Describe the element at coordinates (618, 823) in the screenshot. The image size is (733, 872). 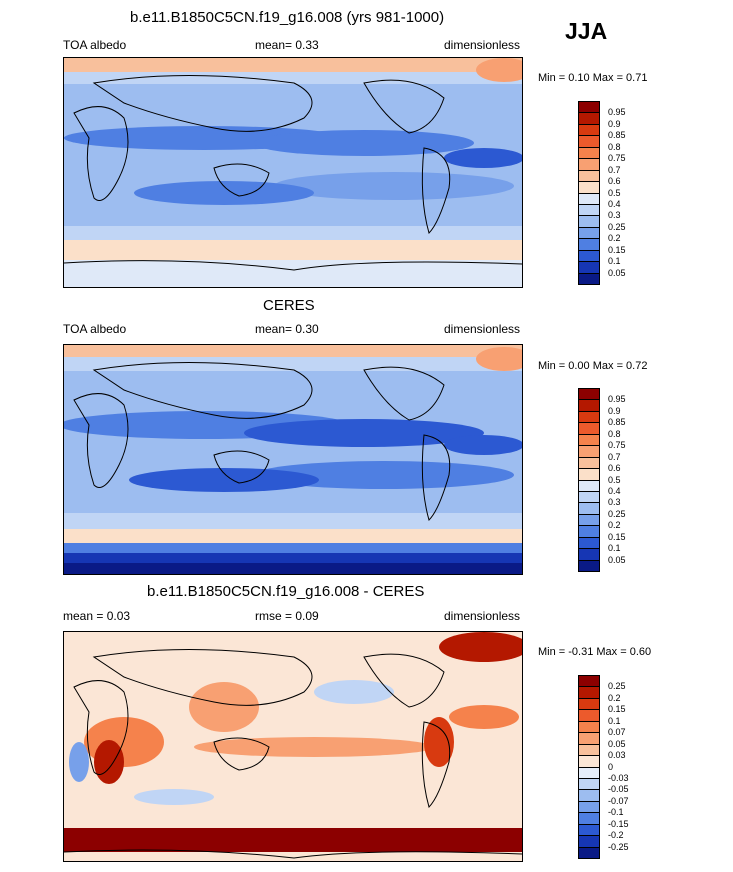
I see `colorbar-tick-label: -0.15` at that location.